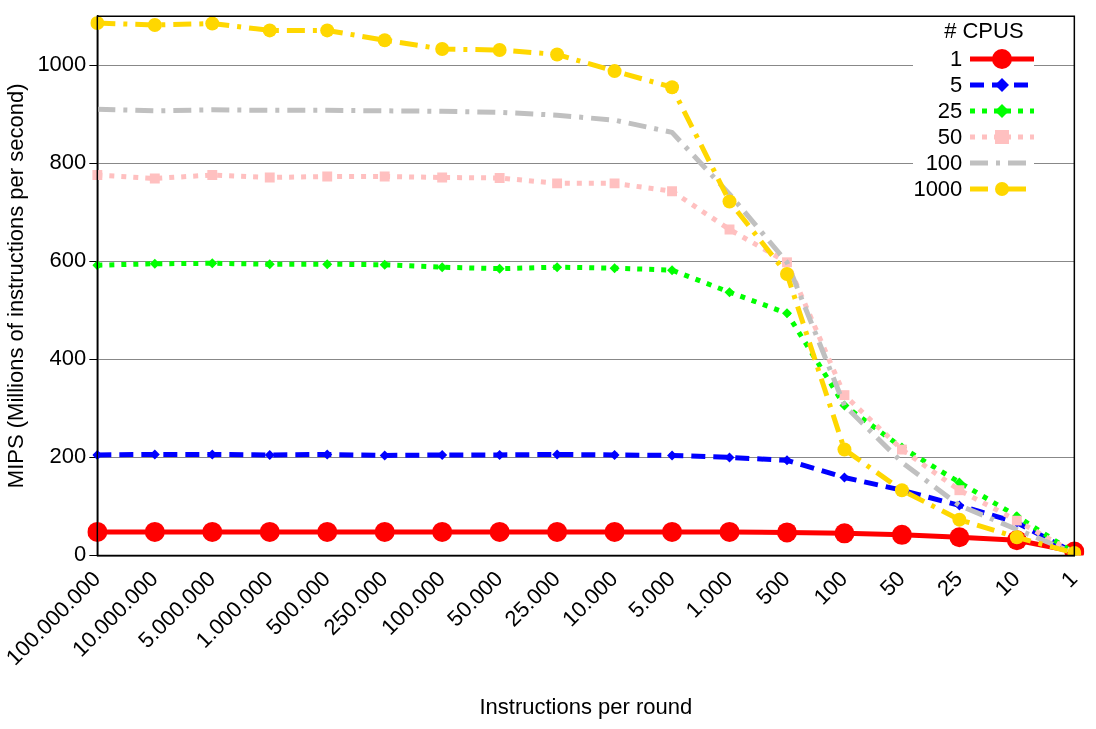 Image resolution: width=1096 pixels, height=729 pixels. Describe the element at coordinates (1069, 579) in the screenshot. I see `x-tick-label: 1` at that location.